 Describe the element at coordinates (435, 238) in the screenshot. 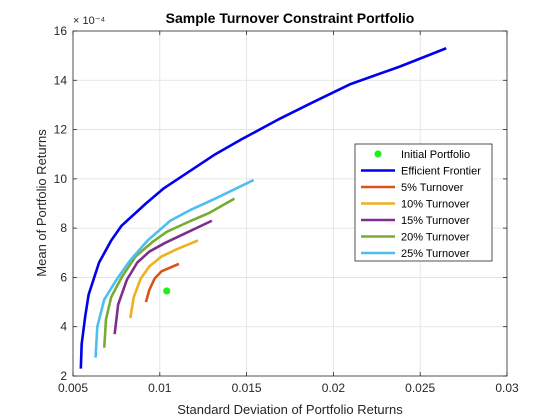

I see `legend-label-20-turnover: 20% Turnover` at that location.